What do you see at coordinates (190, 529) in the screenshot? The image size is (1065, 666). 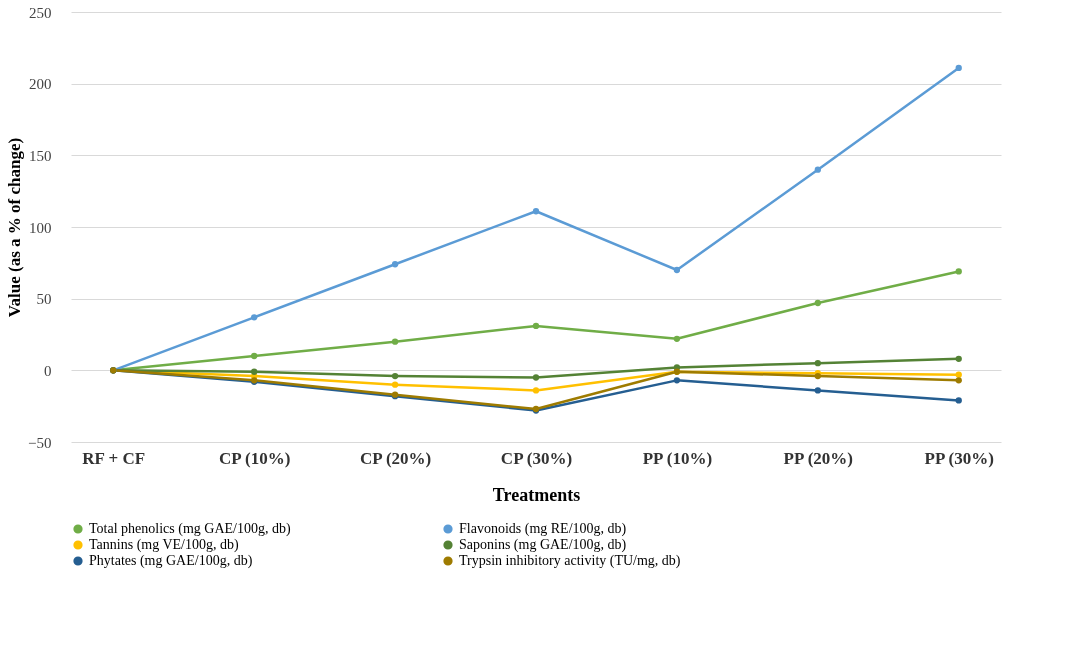 I see `legend-label: Total phenolics (mg GAE/100g, db)` at bounding box center [190, 529].